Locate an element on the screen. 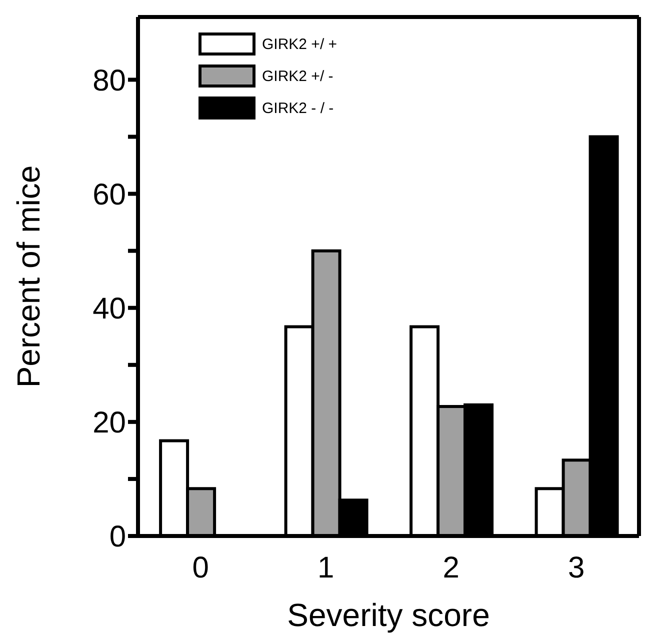 This screenshot has height=644, width=652. x-tick-label: 3 is located at coordinates (576, 567).